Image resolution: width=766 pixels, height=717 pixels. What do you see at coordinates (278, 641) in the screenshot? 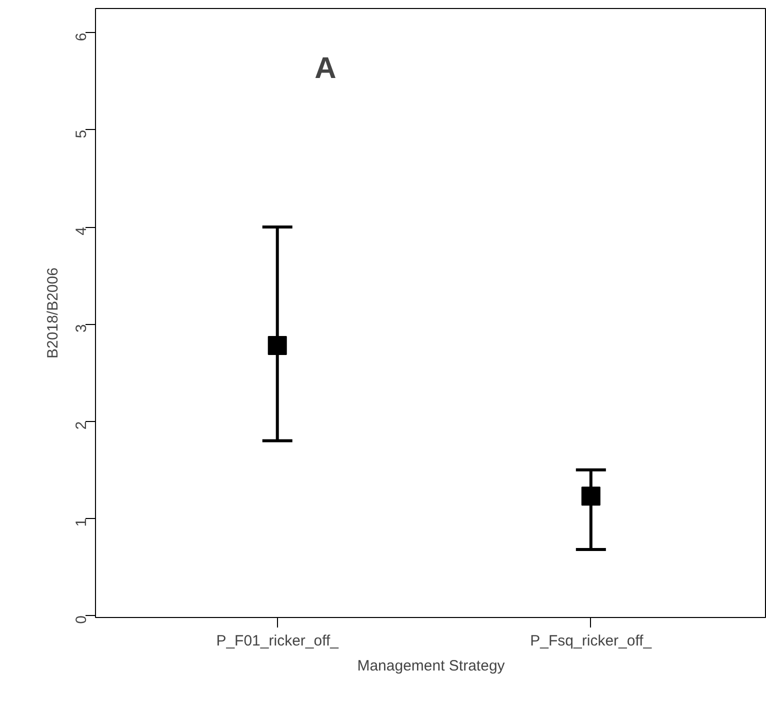
I see `x-tick-label: P_F01_ricker_off_` at bounding box center [278, 641].